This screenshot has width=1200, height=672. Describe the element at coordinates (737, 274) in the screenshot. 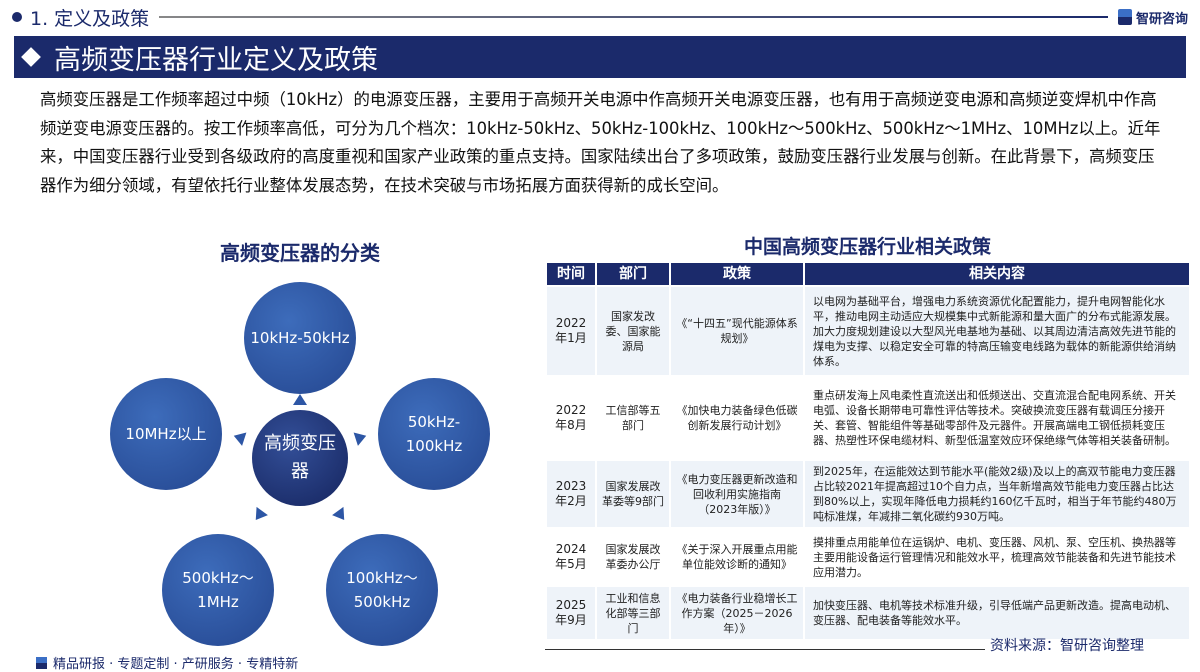

I see `col-header: 政策` at that location.